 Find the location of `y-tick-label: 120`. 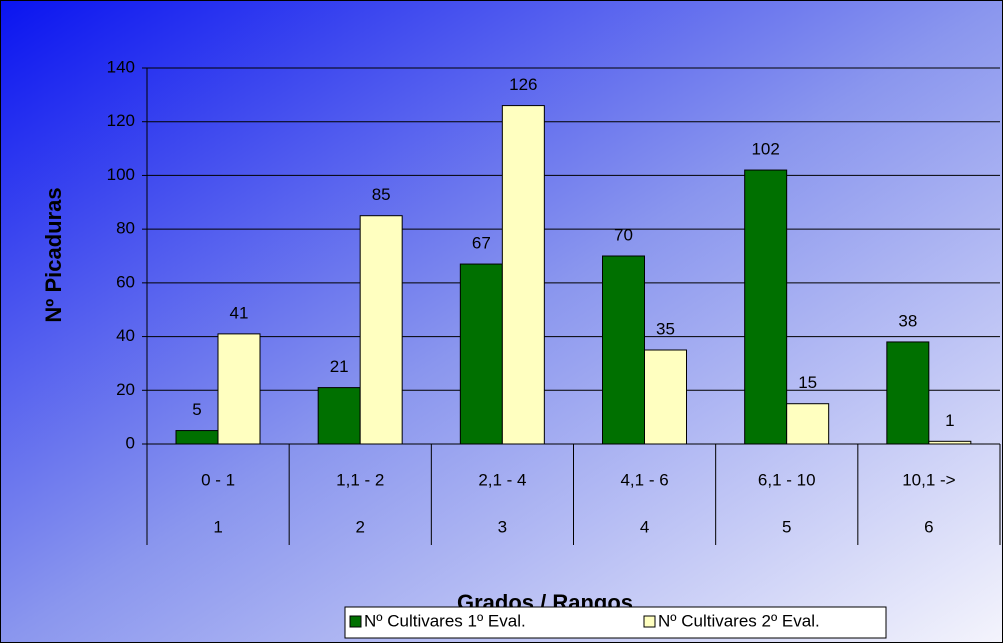

y-tick-label: 120 is located at coordinates (121, 120).